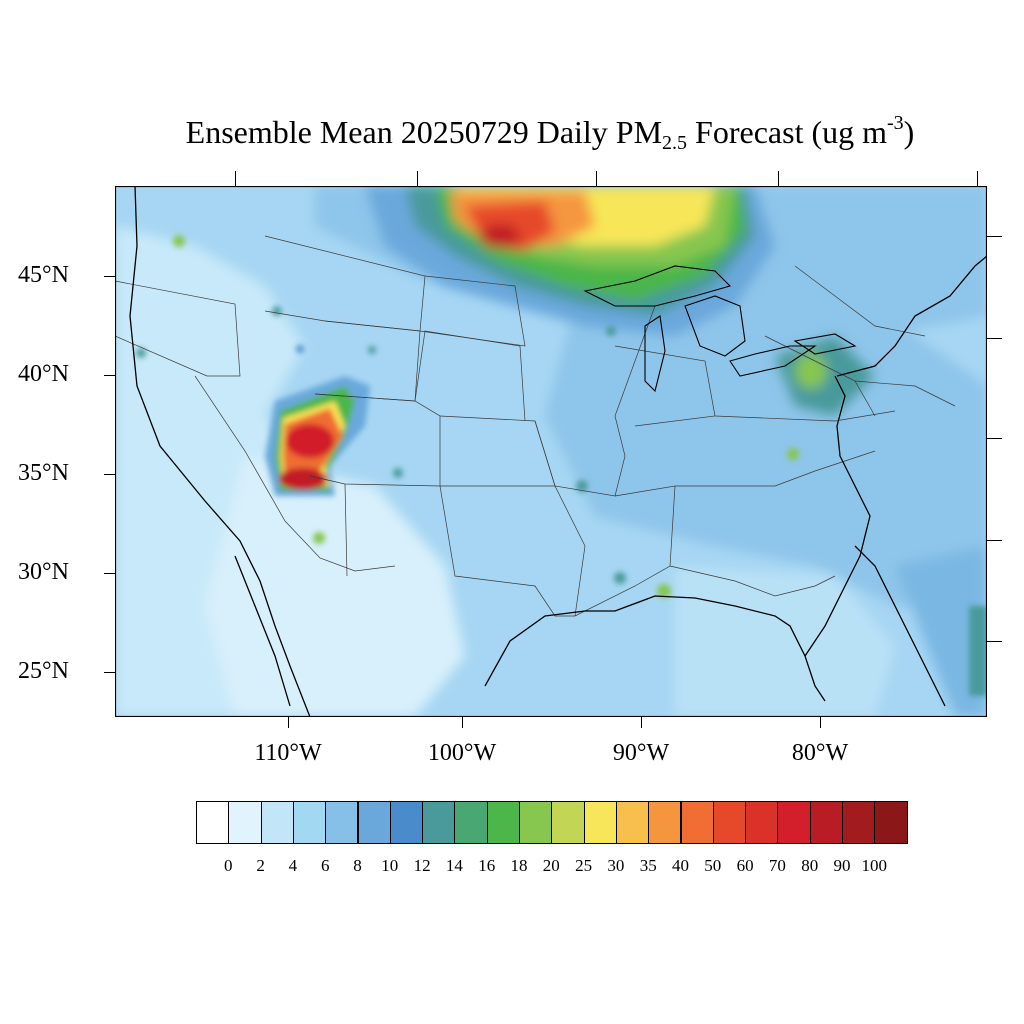  What do you see at coordinates (390, 865) in the screenshot?
I see `colorbar-label: 10` at bounding box center [390, 865].